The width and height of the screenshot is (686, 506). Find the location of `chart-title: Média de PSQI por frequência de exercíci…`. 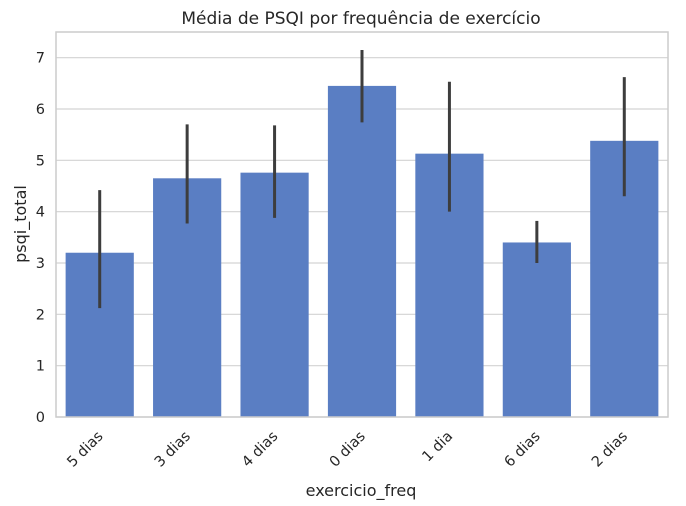

chart-title: Média de PSQI por frequência de exercíci… is located at coordinates (360, 19).